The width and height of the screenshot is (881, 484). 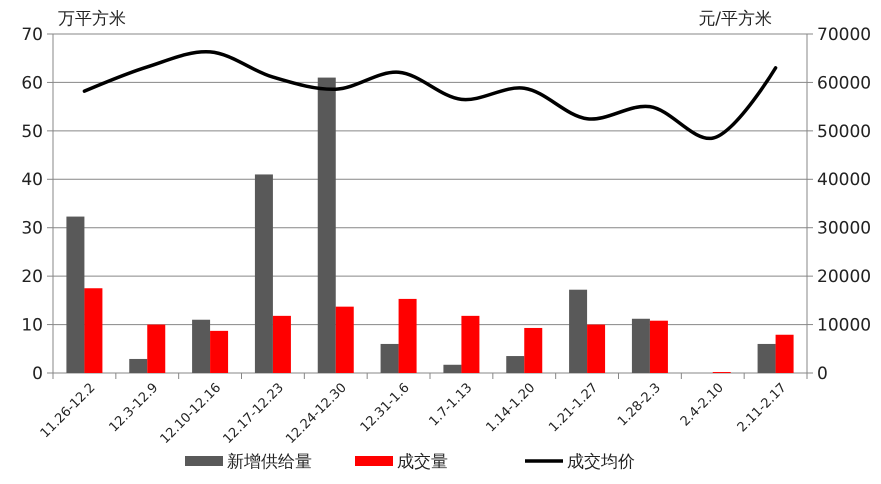 What do you see at coordinates (92, 19) in the screenshot?
I see `y-axis-title: 万平方米` at bounding box center [92, 19].